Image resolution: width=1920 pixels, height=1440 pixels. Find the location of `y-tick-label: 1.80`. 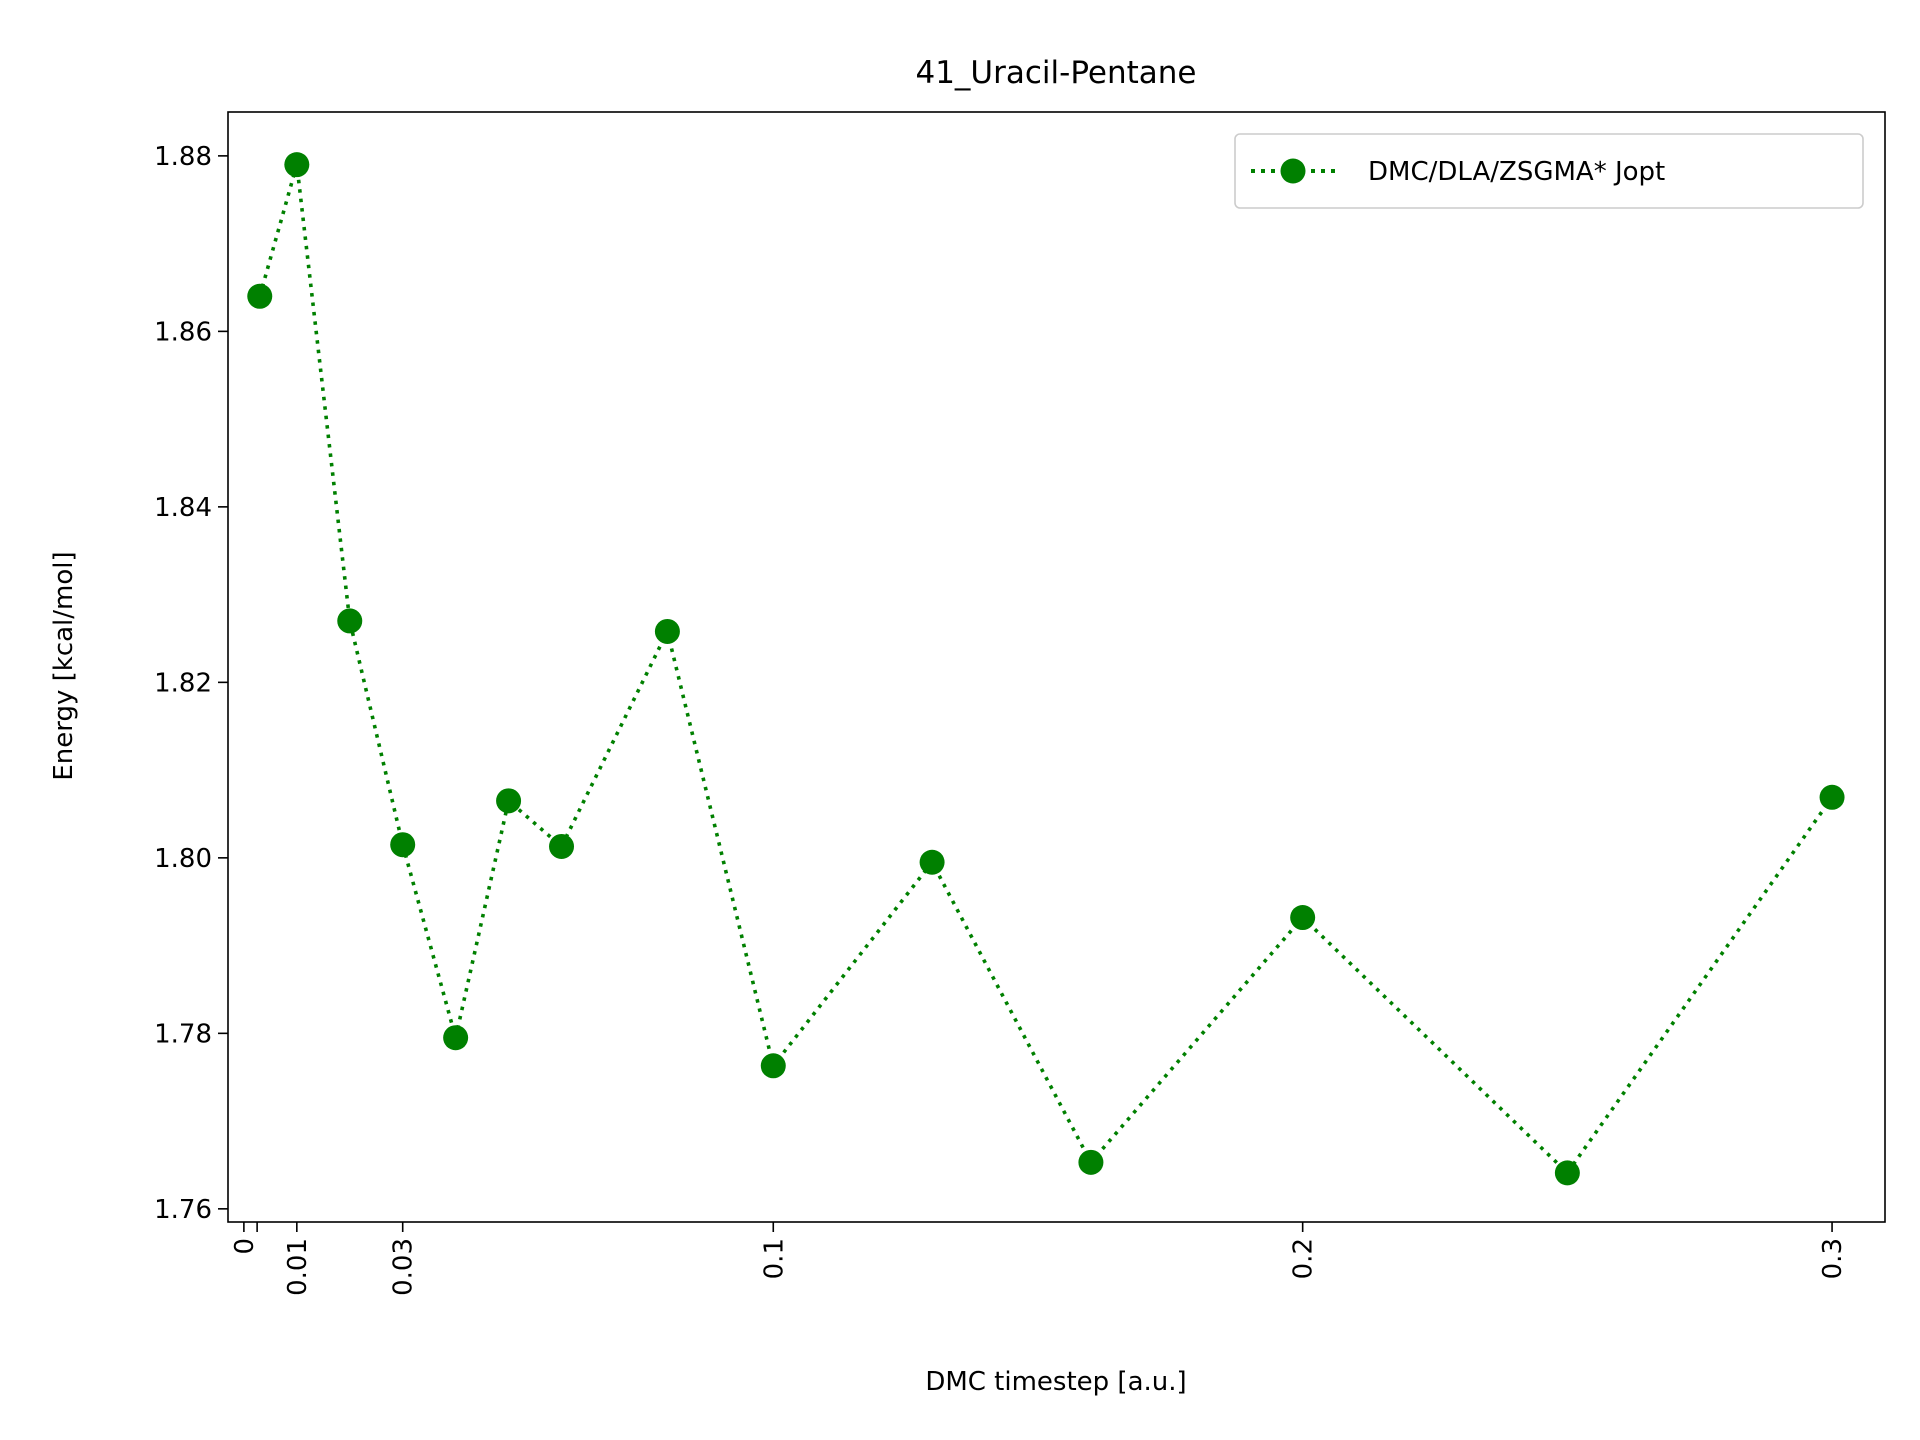

y-tick-label: 1.80 is located at coordinates (183, 859).